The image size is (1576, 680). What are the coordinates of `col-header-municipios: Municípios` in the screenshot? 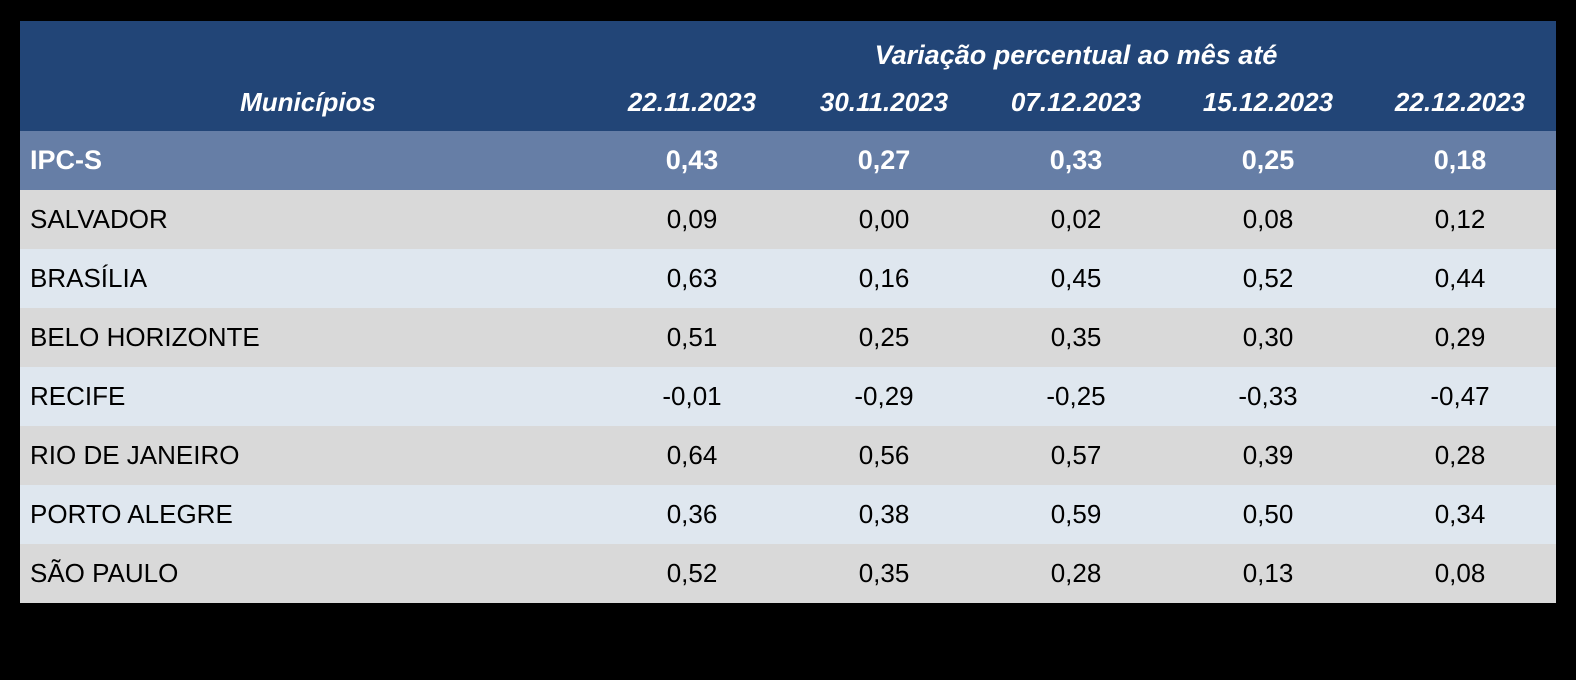 It's located at (308, 101).